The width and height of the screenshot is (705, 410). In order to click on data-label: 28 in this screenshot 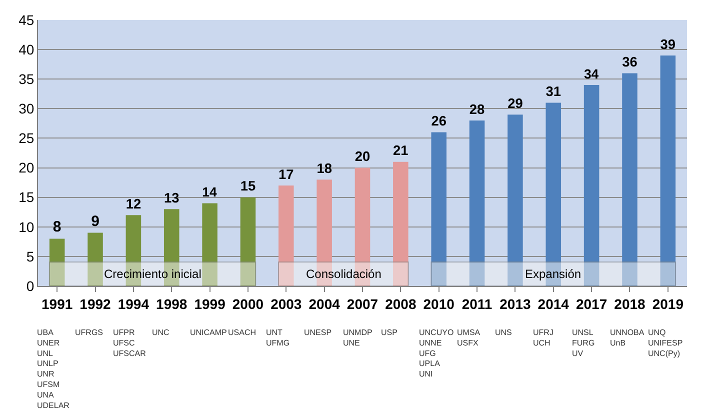, I will do `click(477, 109)`.